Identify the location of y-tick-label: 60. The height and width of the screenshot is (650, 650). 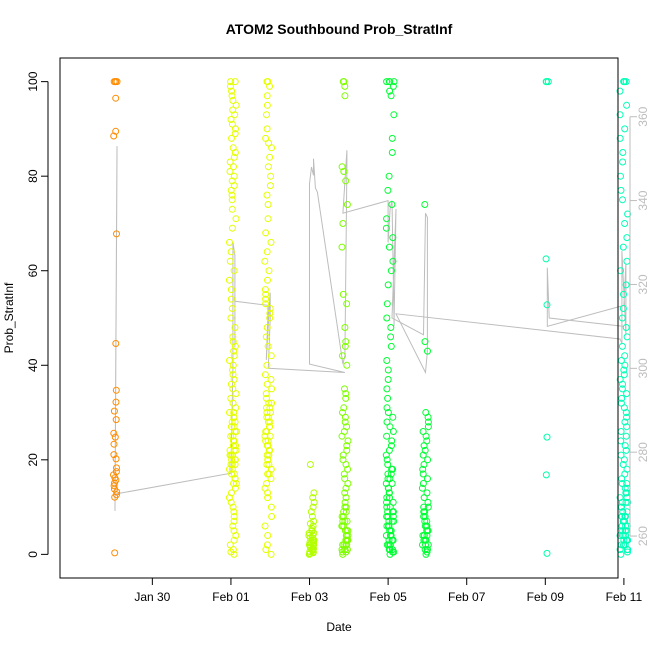
(33, 271).